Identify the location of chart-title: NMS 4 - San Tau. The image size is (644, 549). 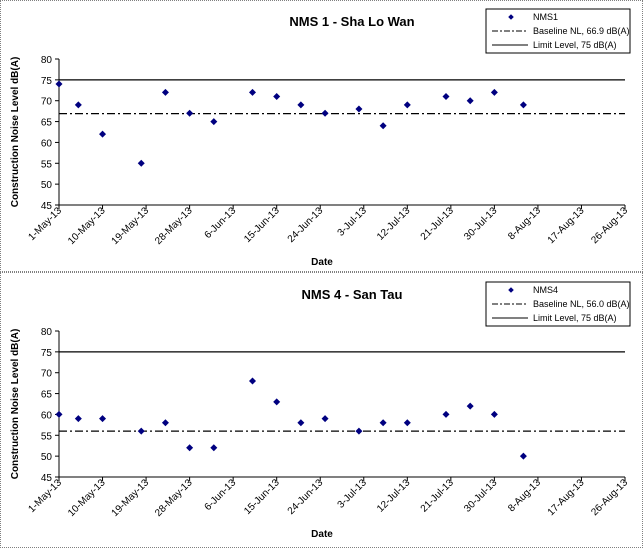
(352, 294).